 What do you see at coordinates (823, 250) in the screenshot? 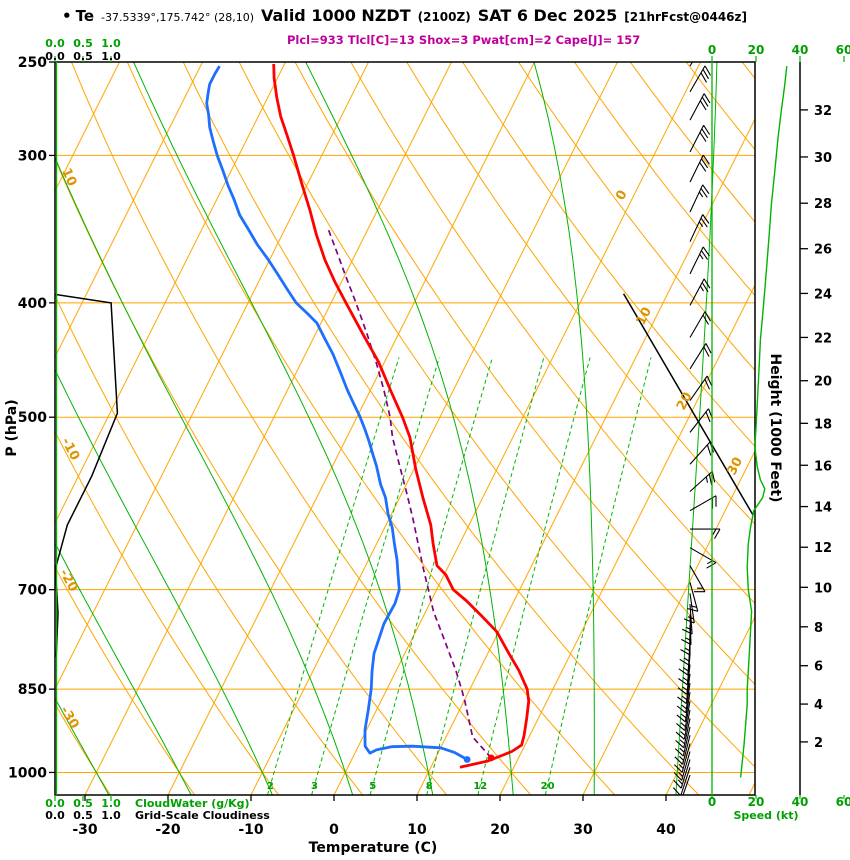
I see `svg-text: 26` at bounding box center [823, 250].